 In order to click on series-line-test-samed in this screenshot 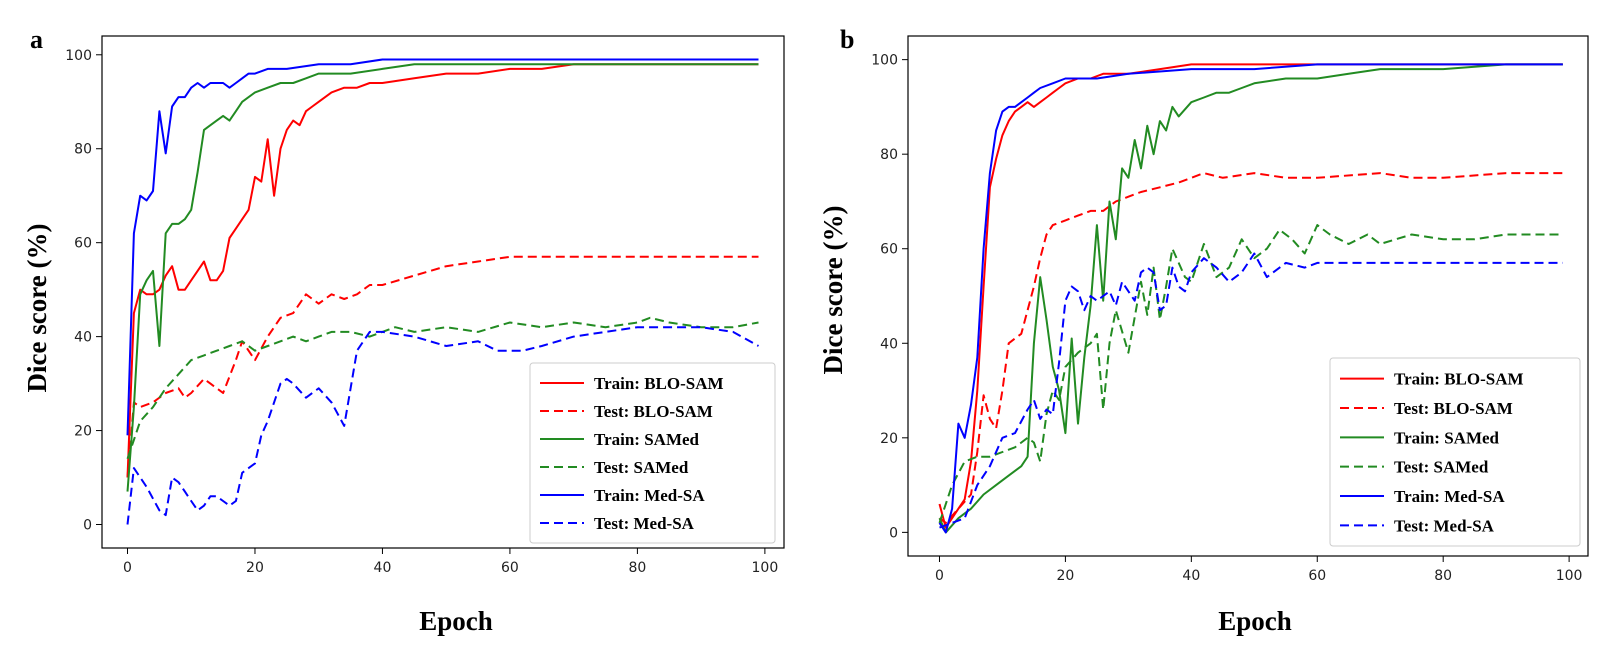, I will do `click(442, 388)`.